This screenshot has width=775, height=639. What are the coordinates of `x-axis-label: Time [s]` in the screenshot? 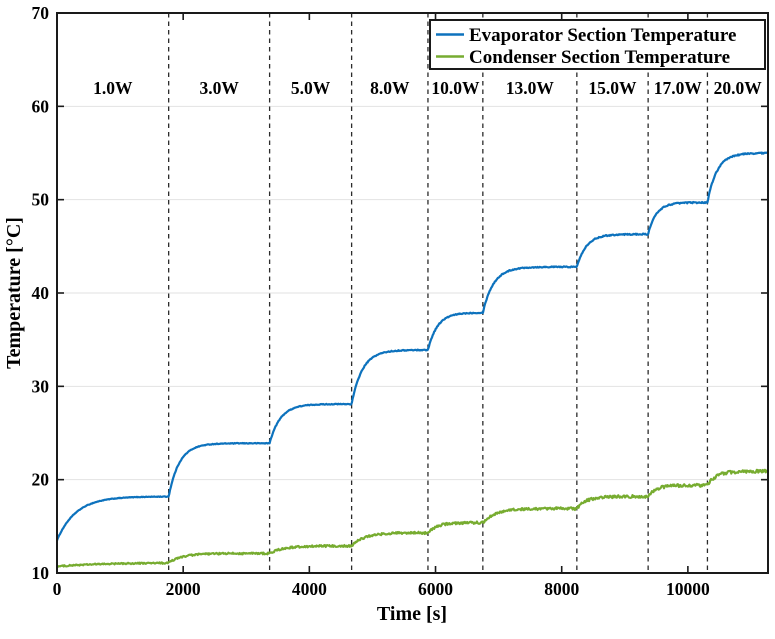 It's located at (412, 614).